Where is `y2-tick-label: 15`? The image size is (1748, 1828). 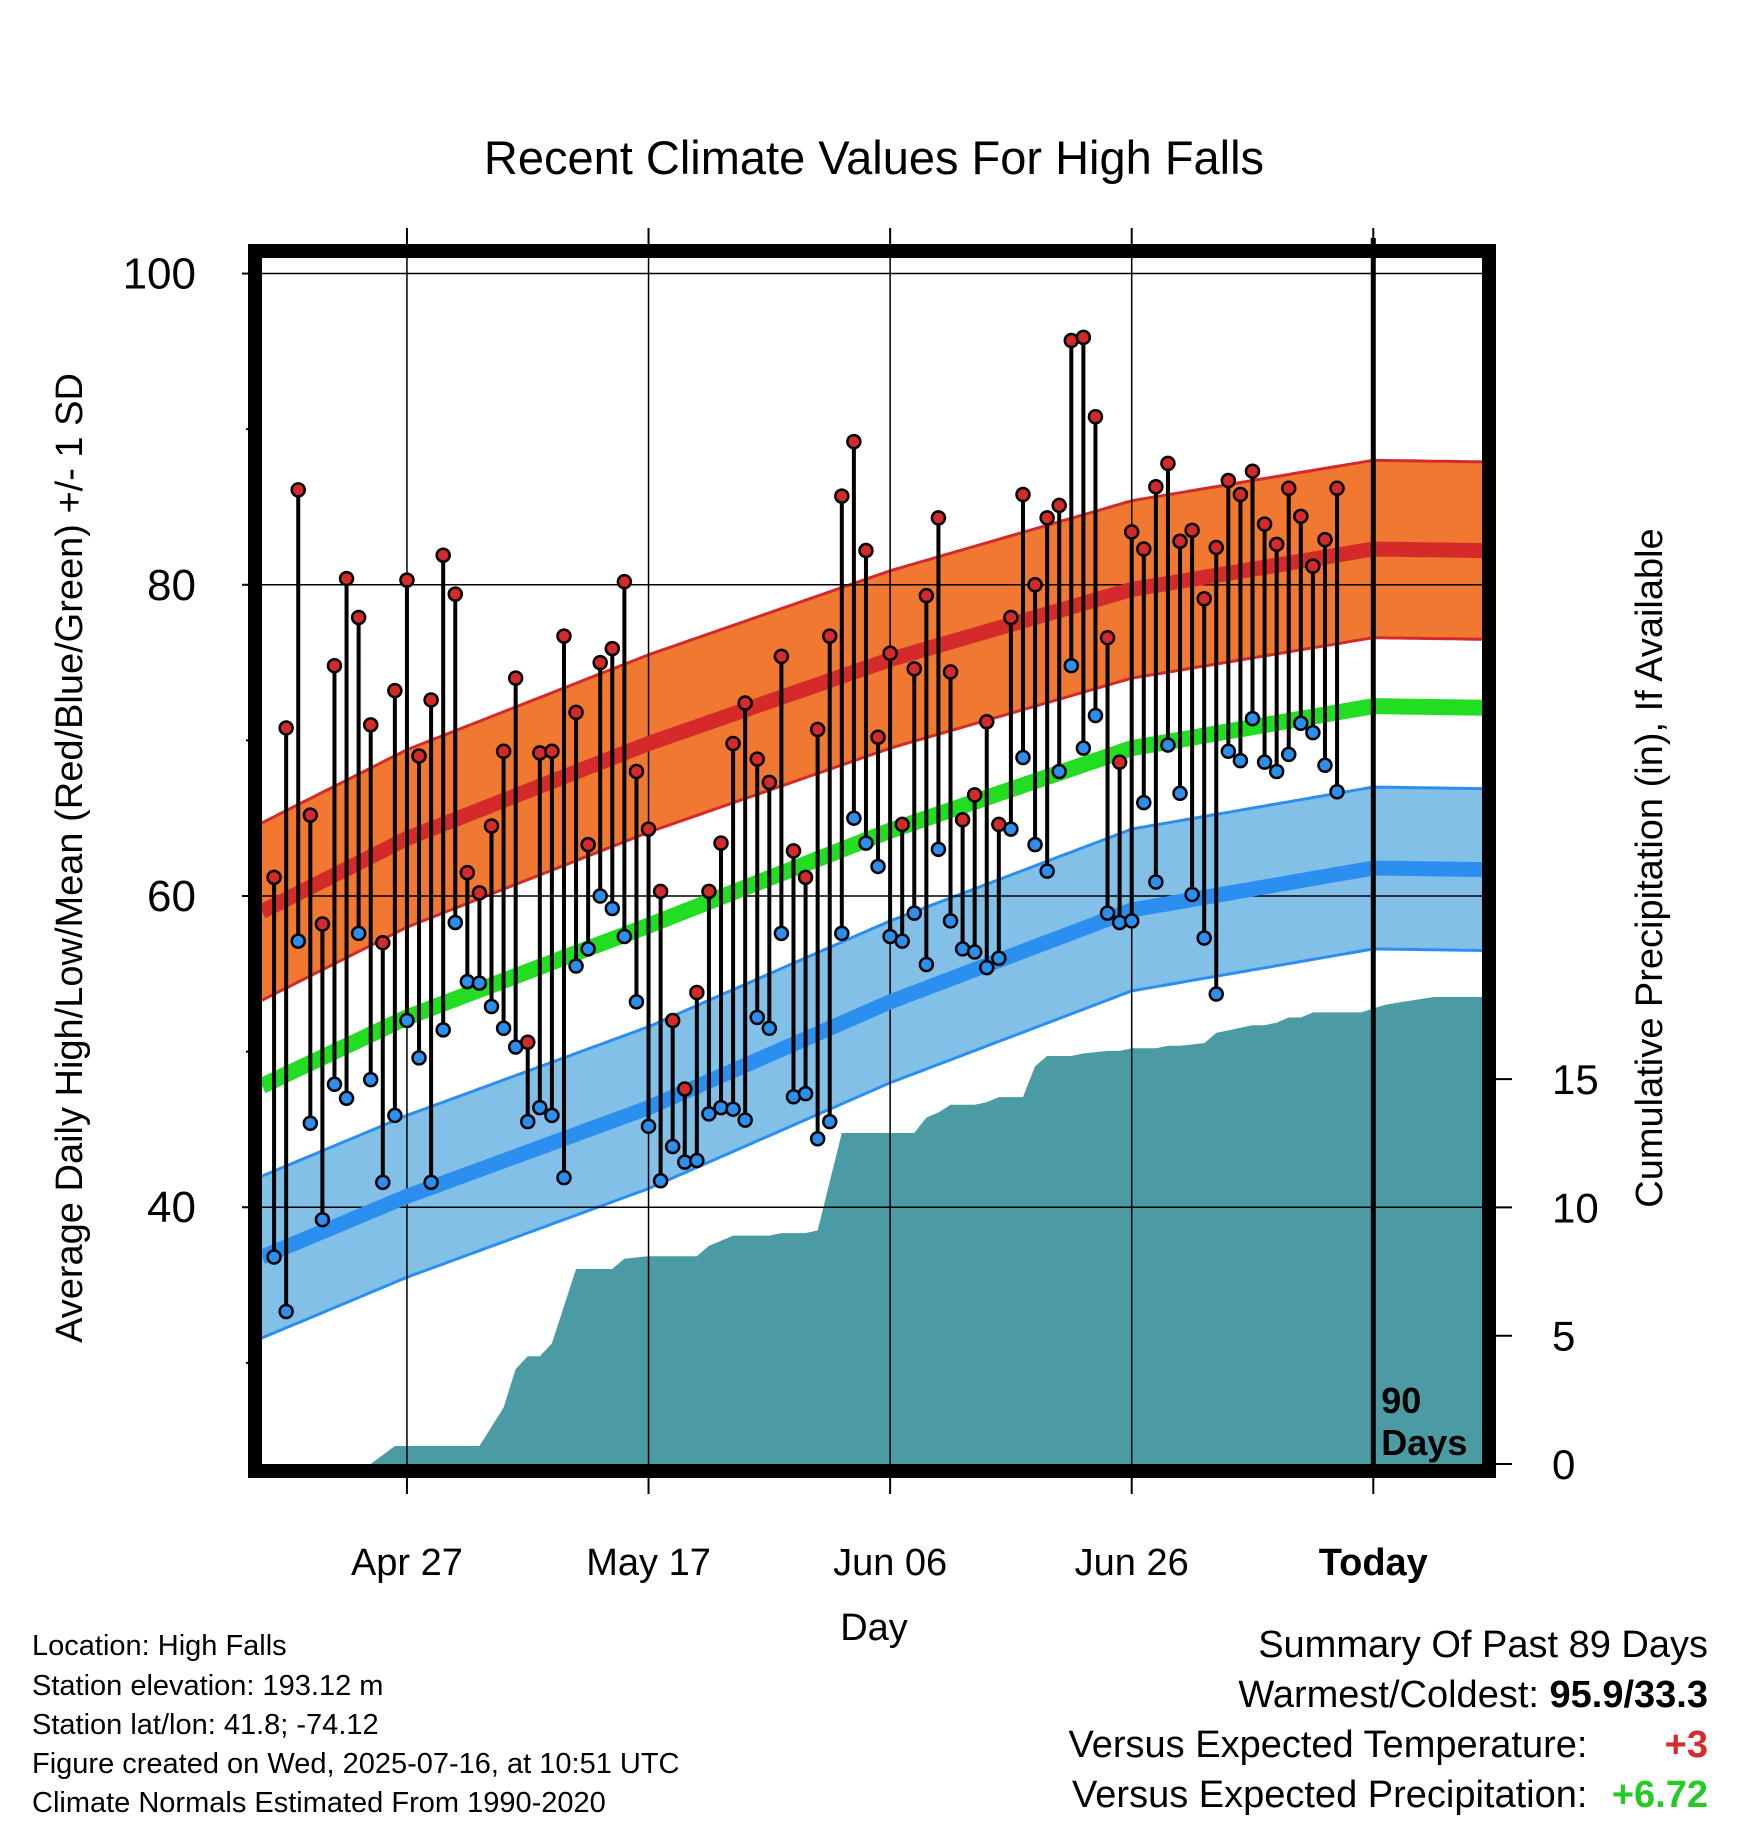 y2-tick-label: 15 is located at coordinates (1575, 1079).